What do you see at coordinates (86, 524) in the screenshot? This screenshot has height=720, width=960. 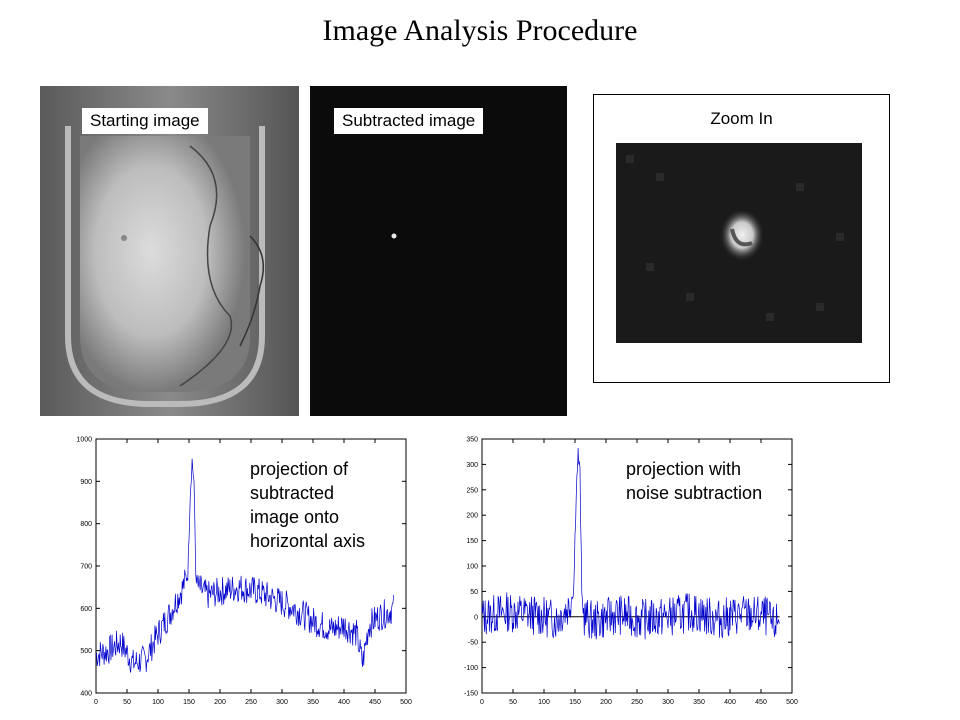 I see `y-tick-label: 800` at bounding box center [86, 524].